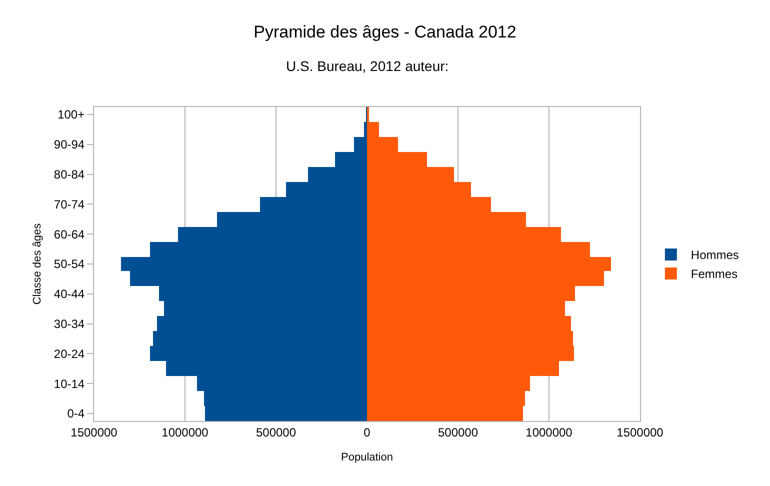  Describe the element at coordinates (367, 432) in the screenshot. I see `x-tick-label: 0` at that location.